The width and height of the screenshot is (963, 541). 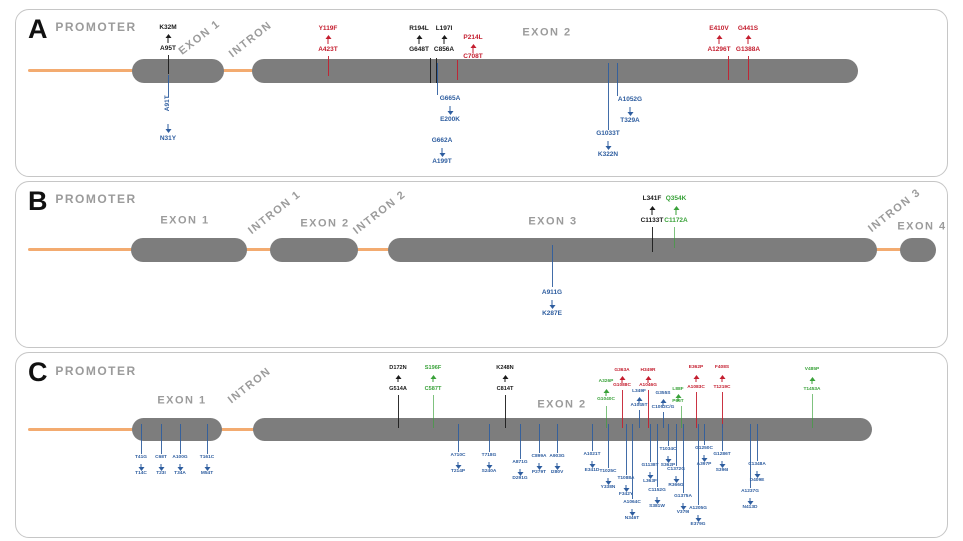 What do you see at coordinates (922, 226) in the screenshot?
I see `region-label: EXON 4` at bounding box center [922, 226].